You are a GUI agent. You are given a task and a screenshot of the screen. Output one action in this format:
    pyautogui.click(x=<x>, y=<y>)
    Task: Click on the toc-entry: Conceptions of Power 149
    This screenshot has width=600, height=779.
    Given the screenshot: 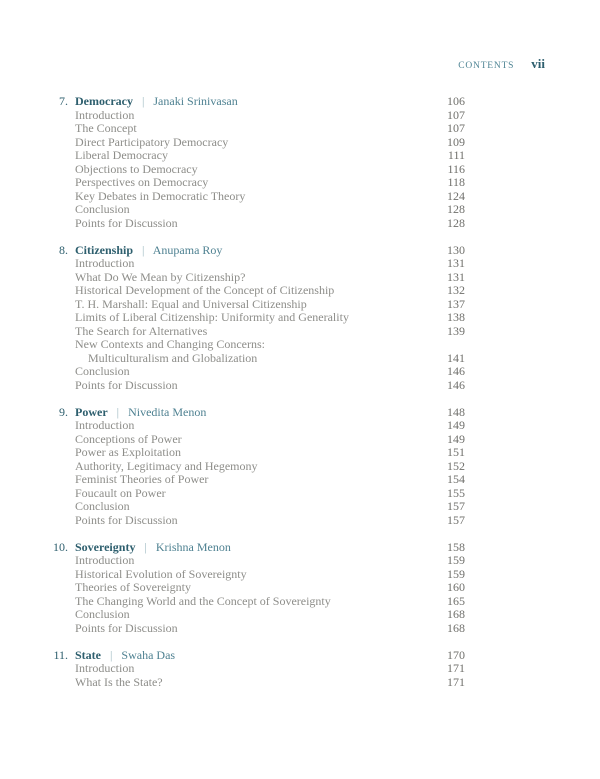 What is the action you would take?
    pyautogui.click(x=255, y=439)
    